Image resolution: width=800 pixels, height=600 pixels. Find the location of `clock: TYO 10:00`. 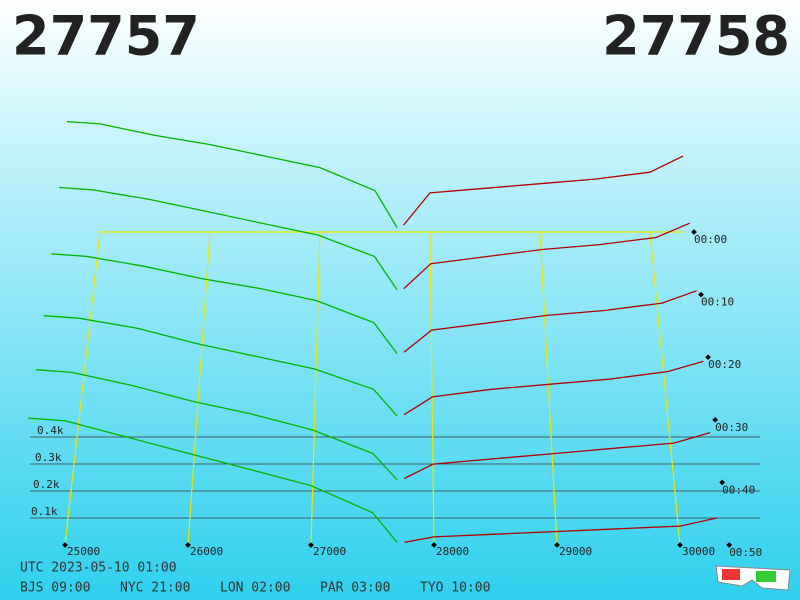

clock: TYO 10:00 is located at coordinates (455, 588).